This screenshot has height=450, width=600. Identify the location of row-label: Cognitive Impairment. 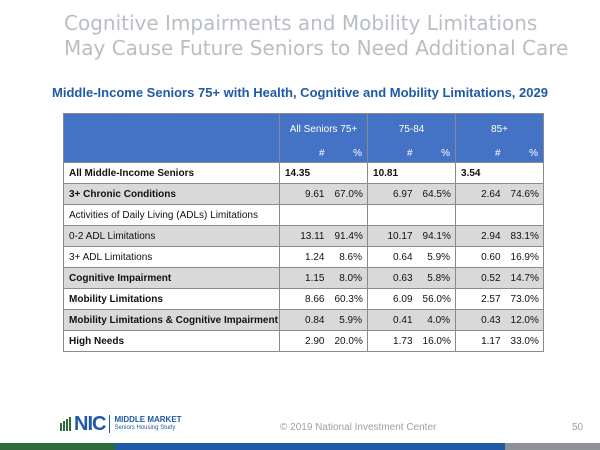
(171, 278).